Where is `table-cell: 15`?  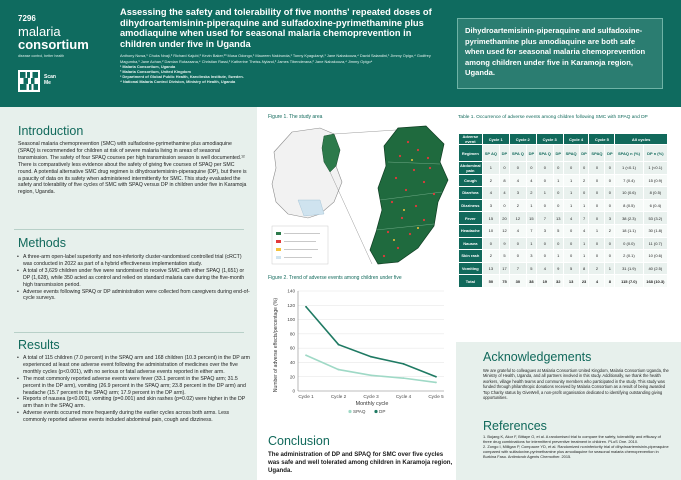
table-cell: 15 is located at coordinates (491, 218).